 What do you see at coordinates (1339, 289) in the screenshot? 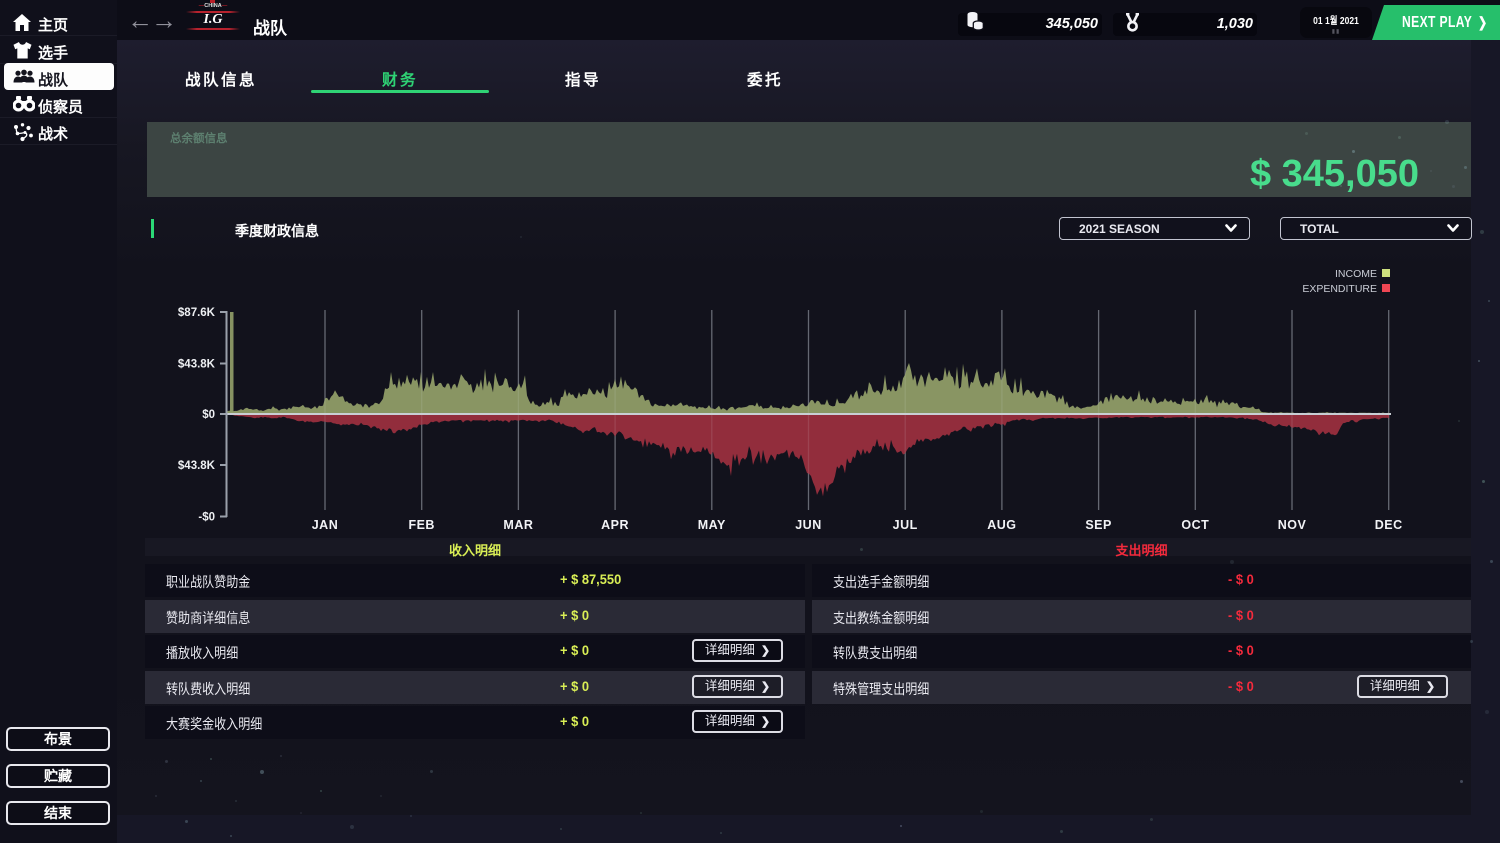
I see `svg-text: EXPENDITURE` at bounding box center [1339, 289].